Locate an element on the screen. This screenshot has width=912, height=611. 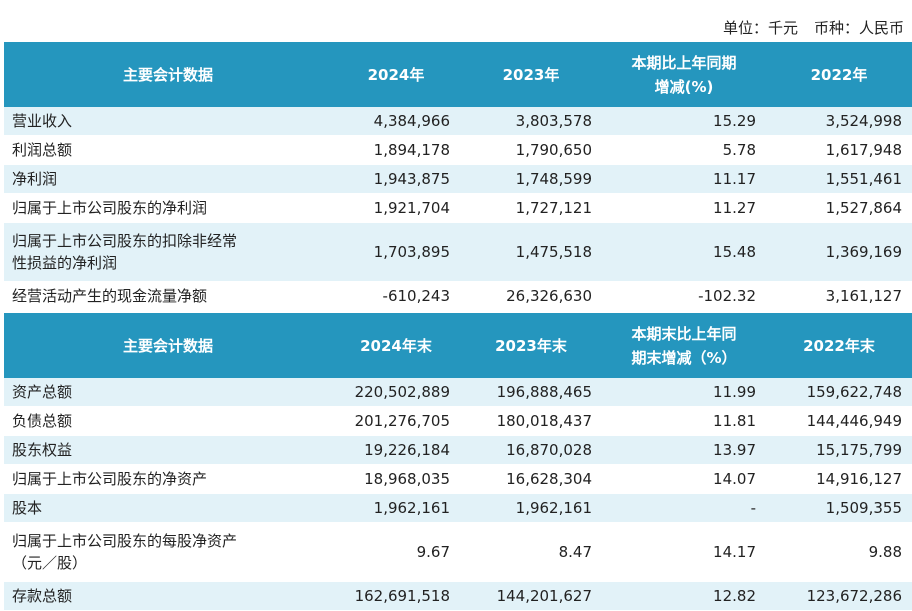
cell-value: 5.78 is located at coordinates (684, 150).